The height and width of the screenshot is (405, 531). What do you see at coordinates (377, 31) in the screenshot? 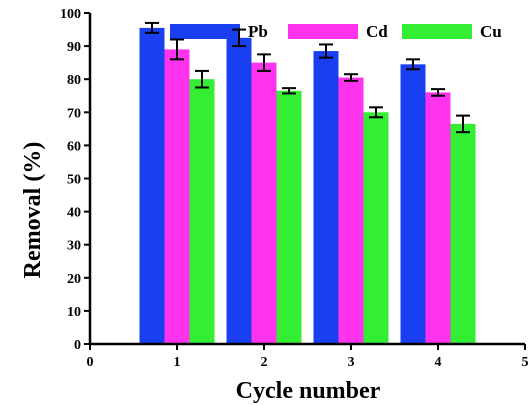
I see `legend-label-cd: Cd` at bounding box center [377, 31].